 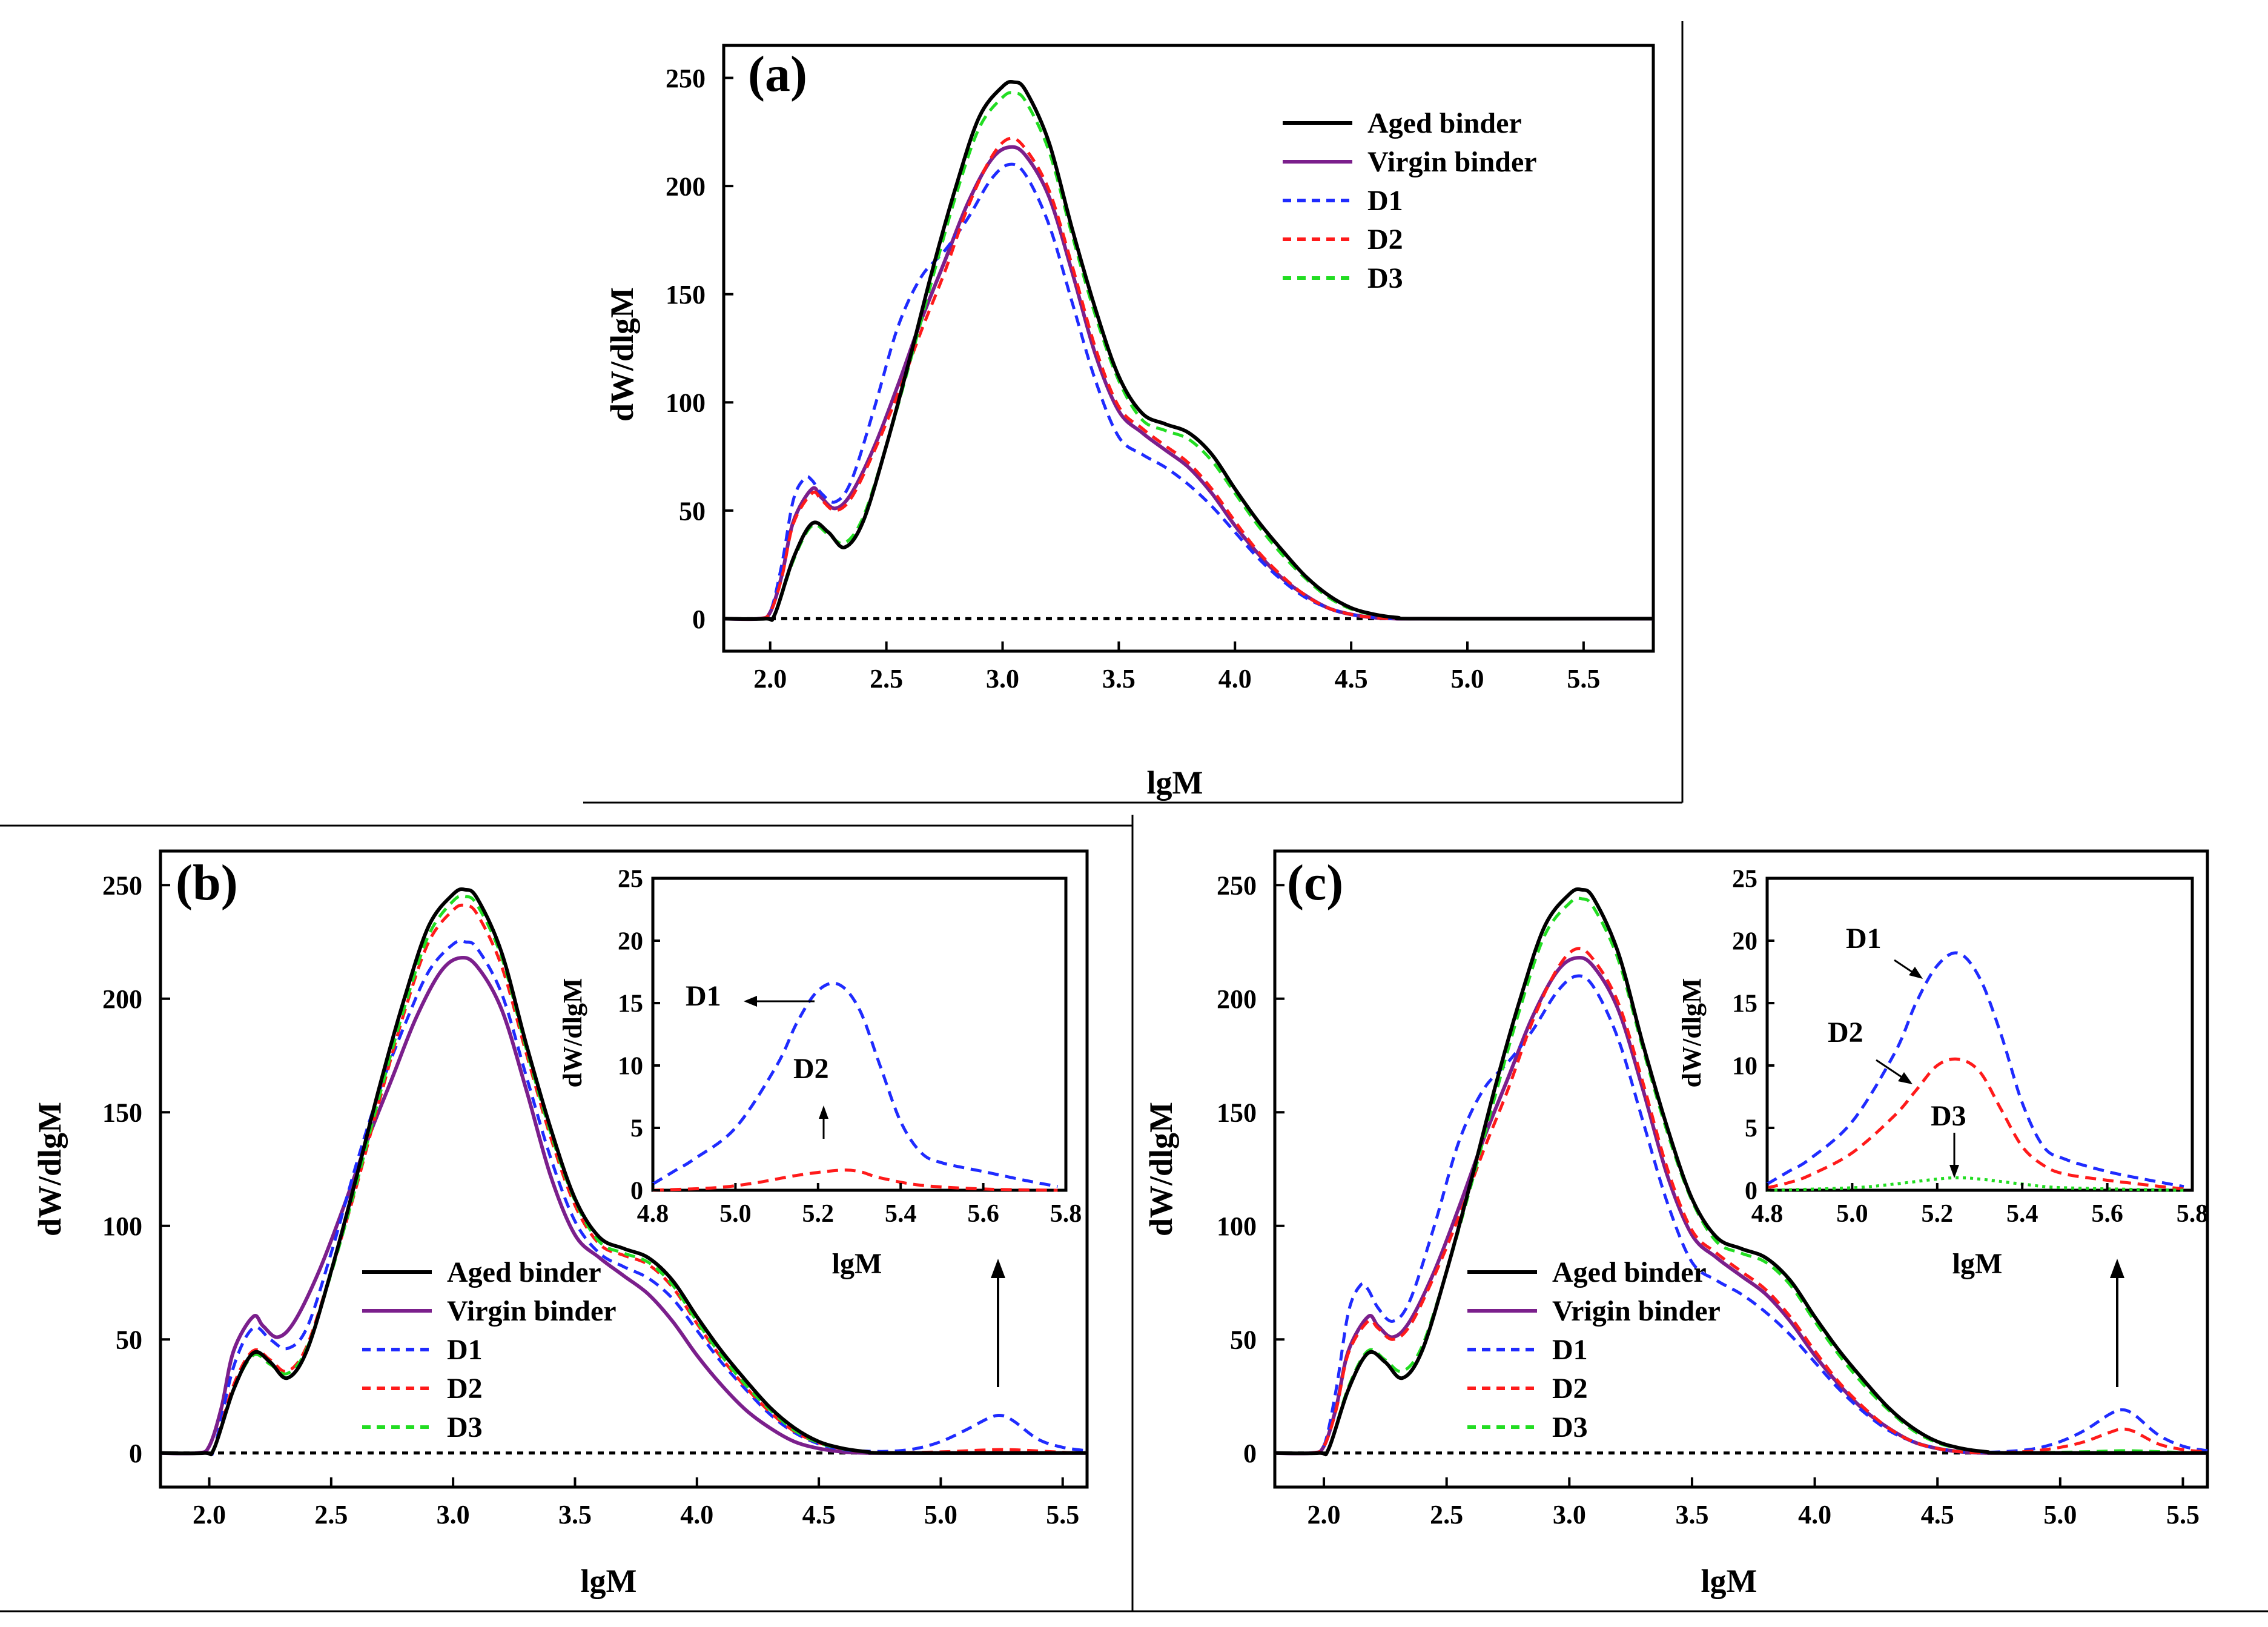 I want to click on series-line-d3, so click(x=1975, y=1184).